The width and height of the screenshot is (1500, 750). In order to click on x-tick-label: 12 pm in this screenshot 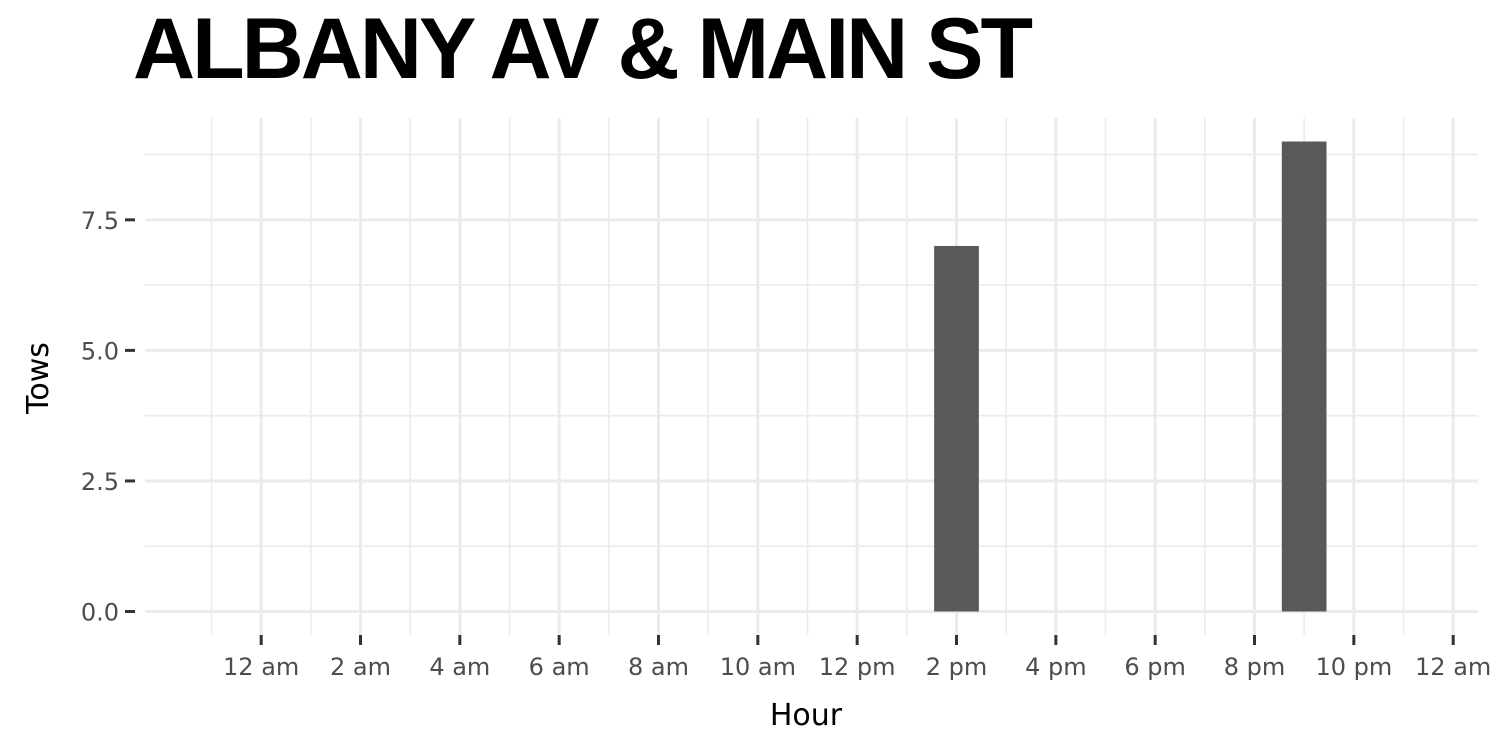, I will do `click(857, 667)`.